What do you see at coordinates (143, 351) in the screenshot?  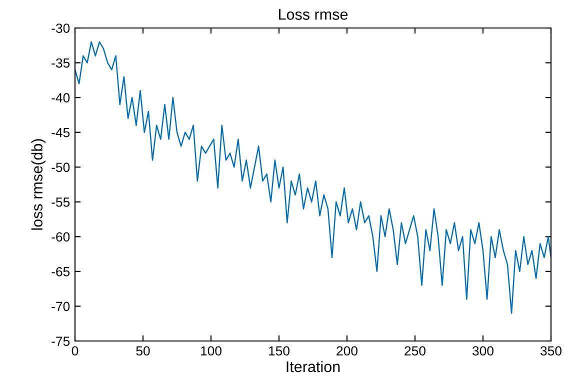 I see `x-tick-label: 50` at bounding box center [143, 351].